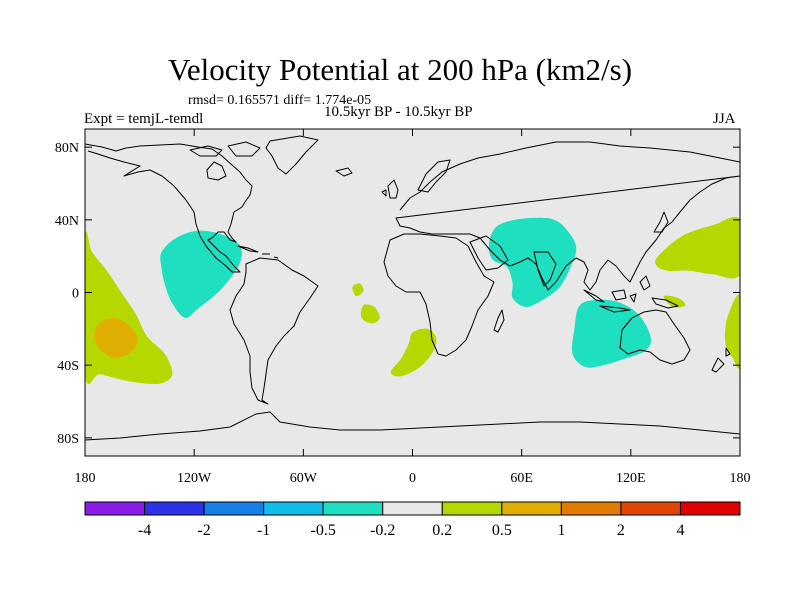  What do you see at coordinates (292, 155) in the screenshot?
I see `coast-greenland` at bounding box center [292, 155].